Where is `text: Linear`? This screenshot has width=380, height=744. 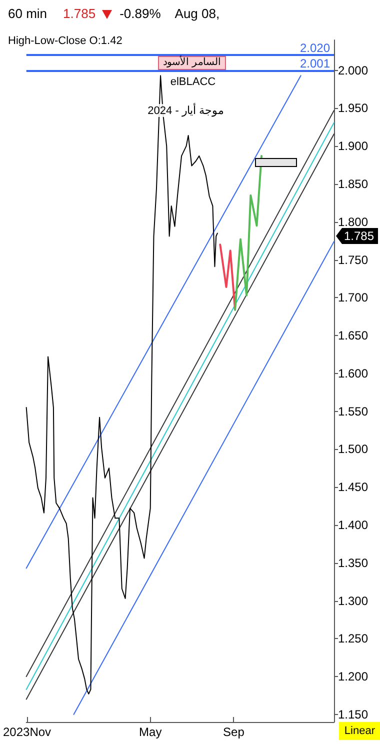
text: Linear is located at coordinates (359, 731).